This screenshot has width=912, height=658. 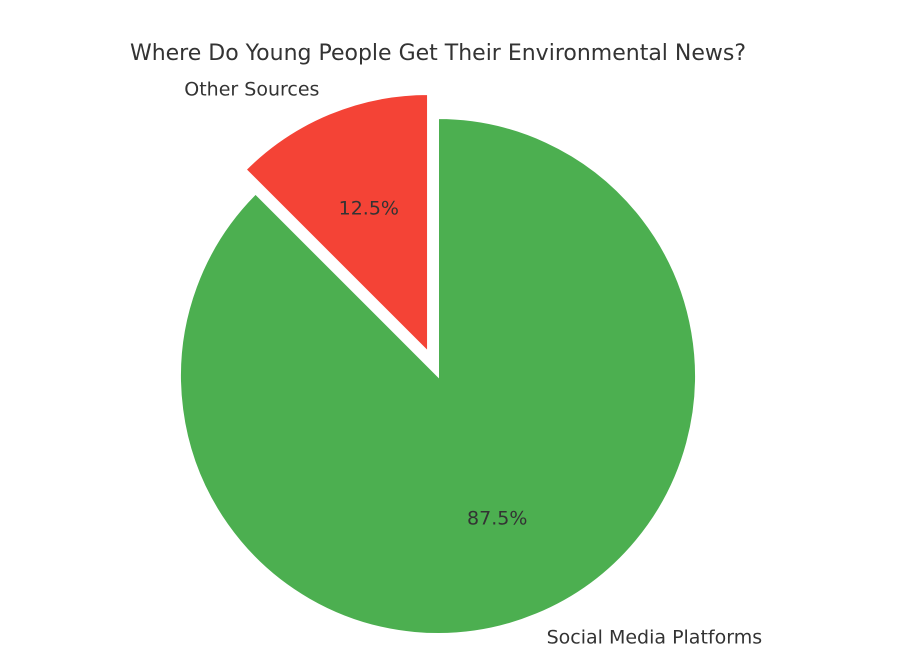 I want to click on slice-category-label: Other Sources, so click(x=251, y=89).